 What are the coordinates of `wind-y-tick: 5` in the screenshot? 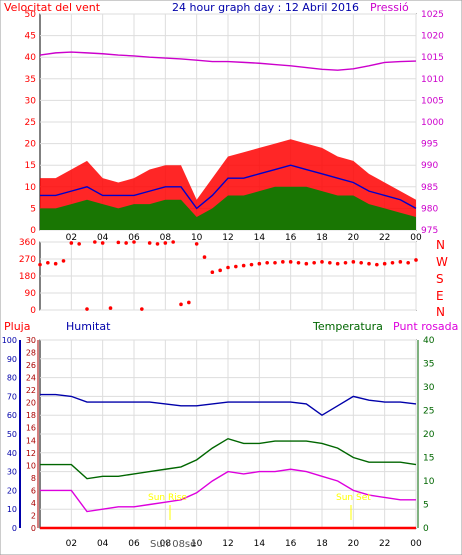 It's located at (33, 209).